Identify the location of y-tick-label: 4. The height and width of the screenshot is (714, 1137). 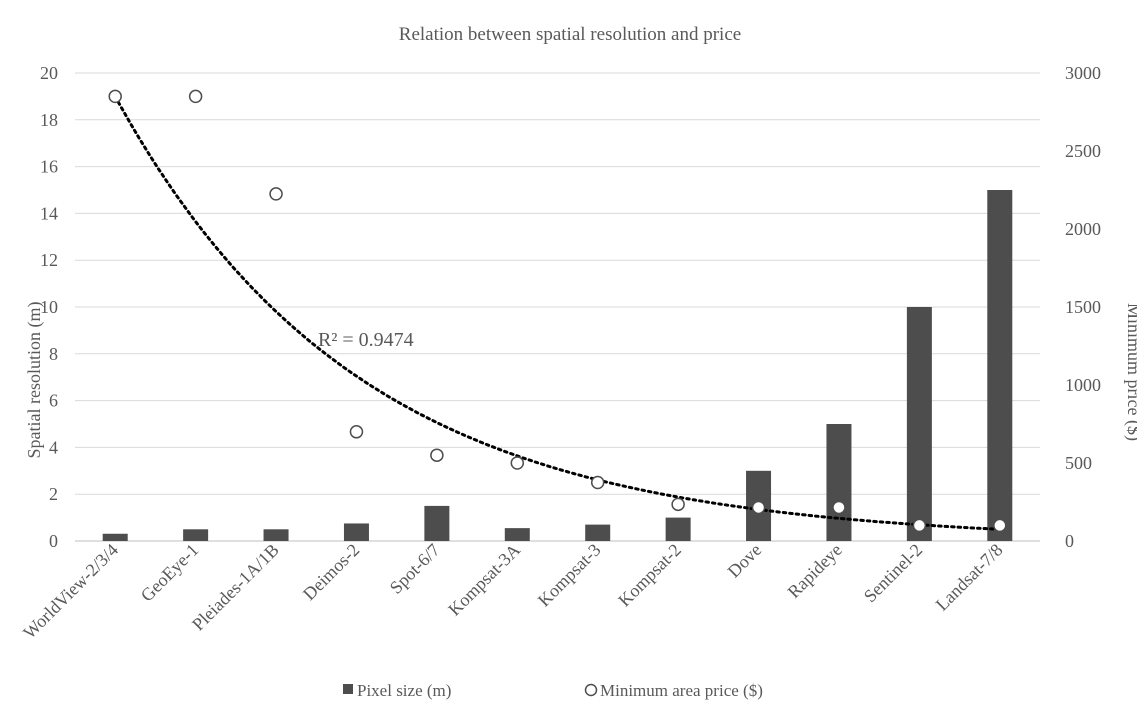
(53, 447).